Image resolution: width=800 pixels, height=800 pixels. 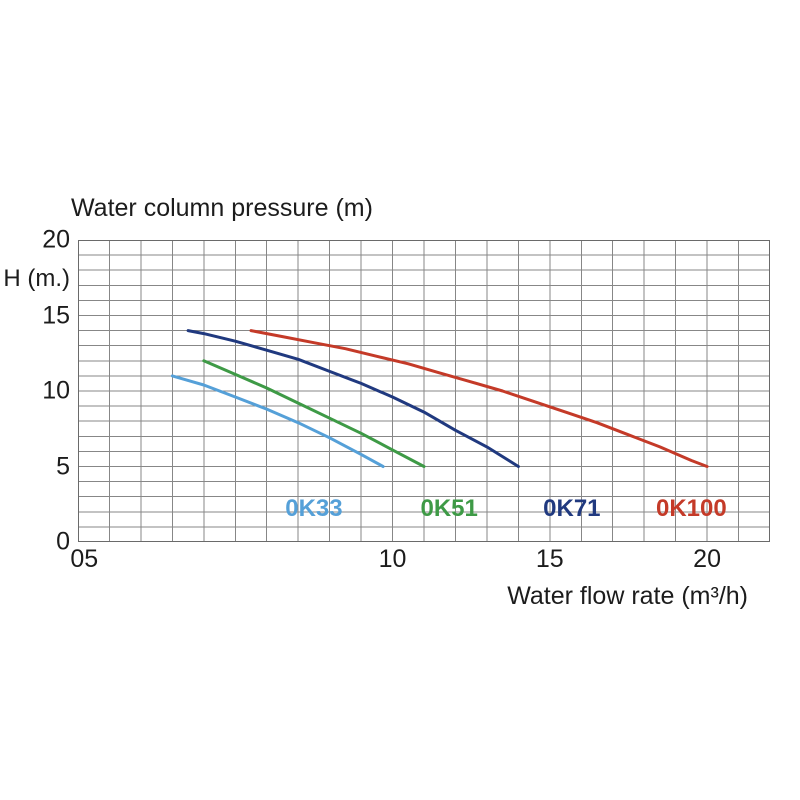 What do you see at coordinates (56, 390) in the screenshot?
I see `y-tick-label-10: 10` at bounding box center [56, 390].